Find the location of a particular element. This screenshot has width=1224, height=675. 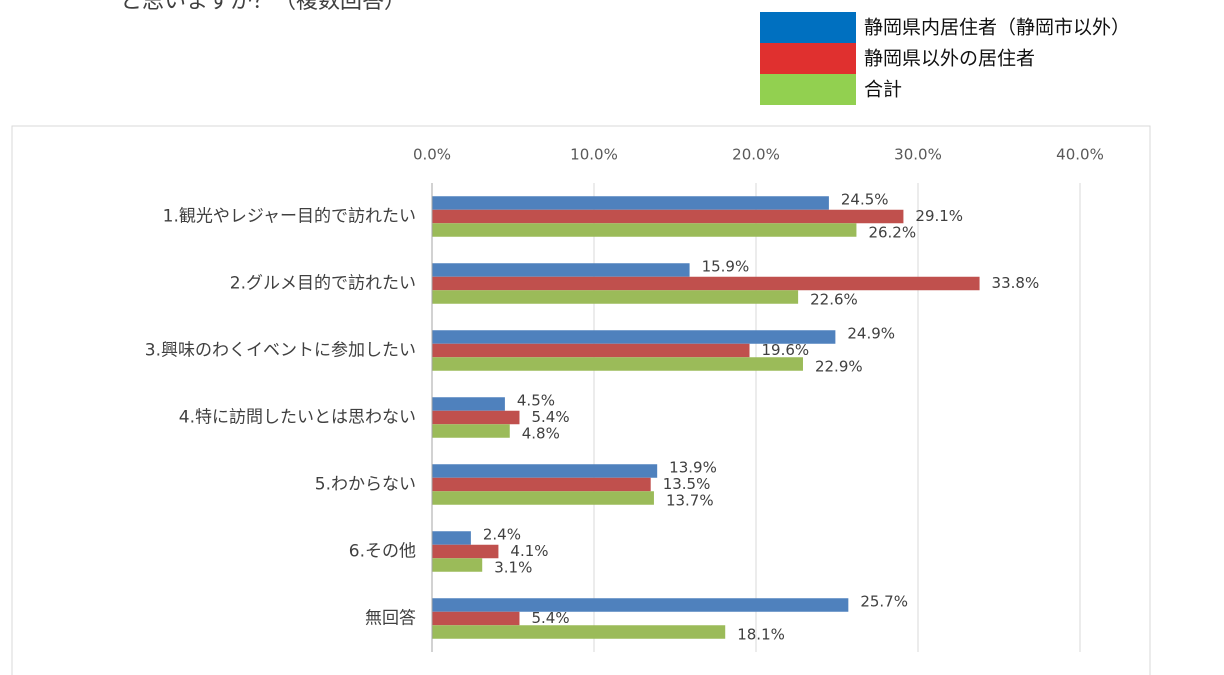

data-label: 13.7% is located at coordinates (690, 501).